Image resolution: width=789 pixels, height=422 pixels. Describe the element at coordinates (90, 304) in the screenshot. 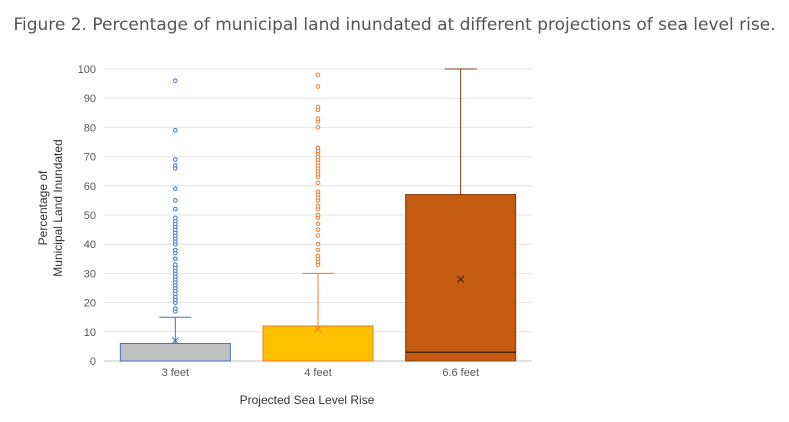

I see `y-tick-label: 20` at that location.